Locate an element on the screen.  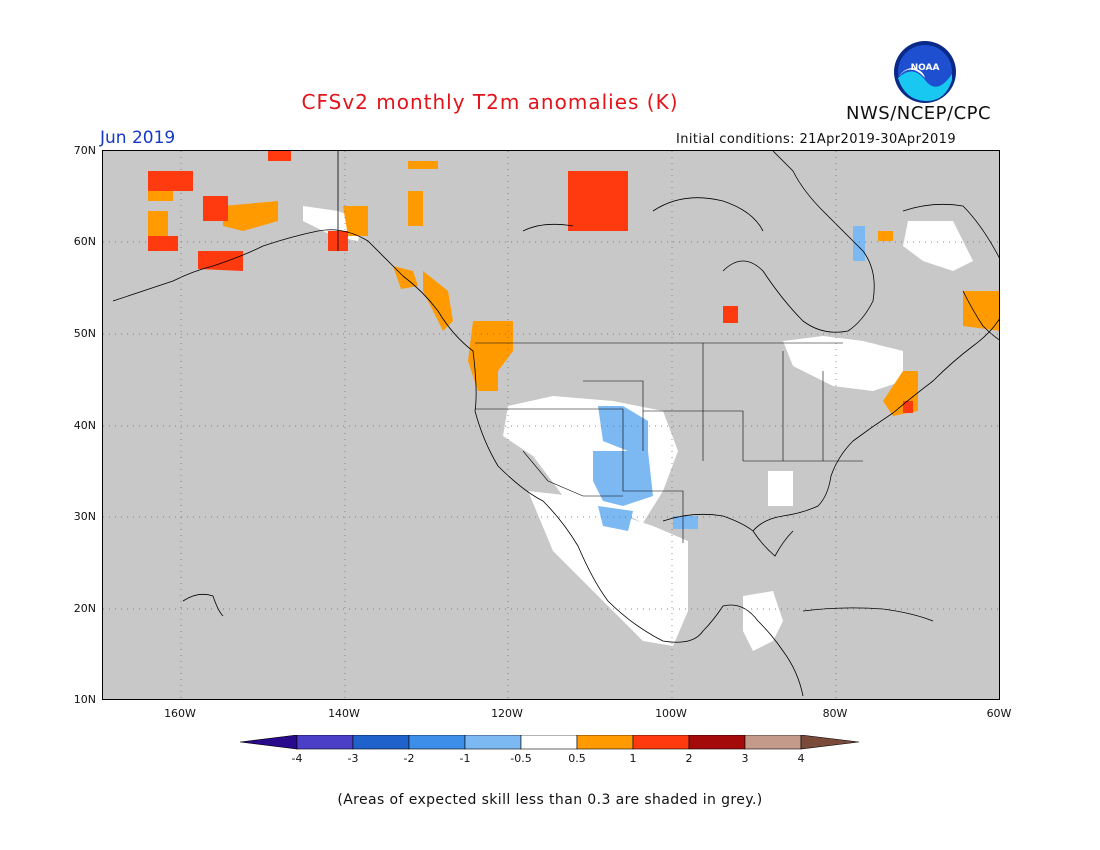
lon-label-100w: 100W is located at coordinates (671, 713).